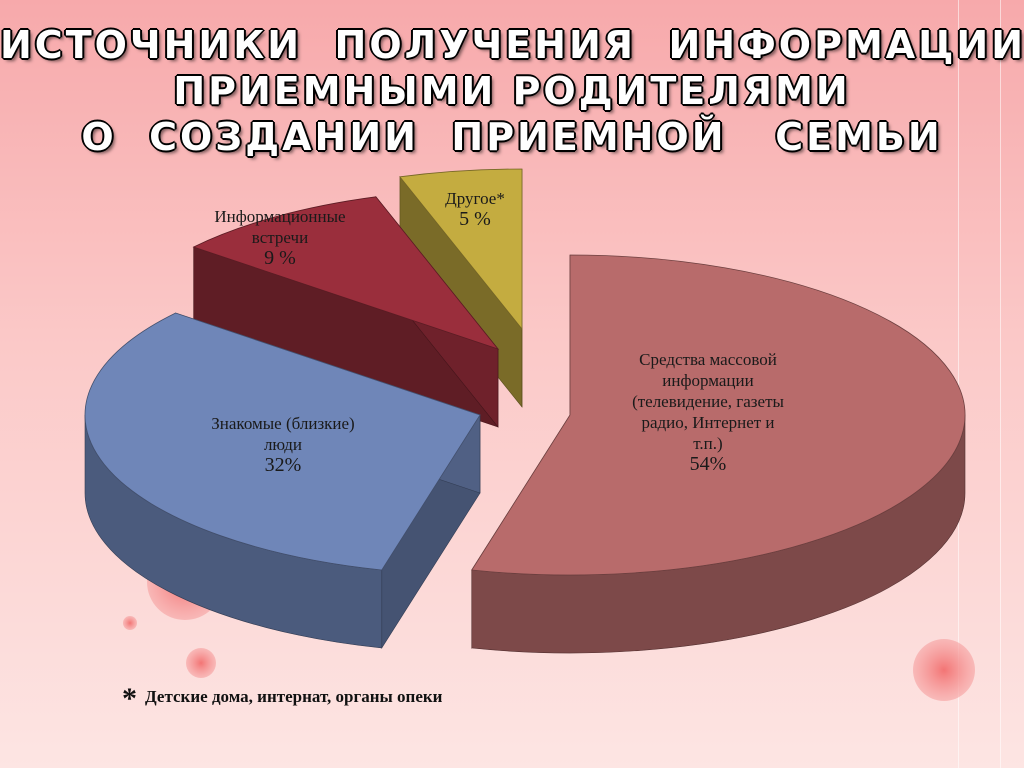  Describe the element at coordinates (1000, 384) in the screenshot. I see `frame-line-right` at that location.